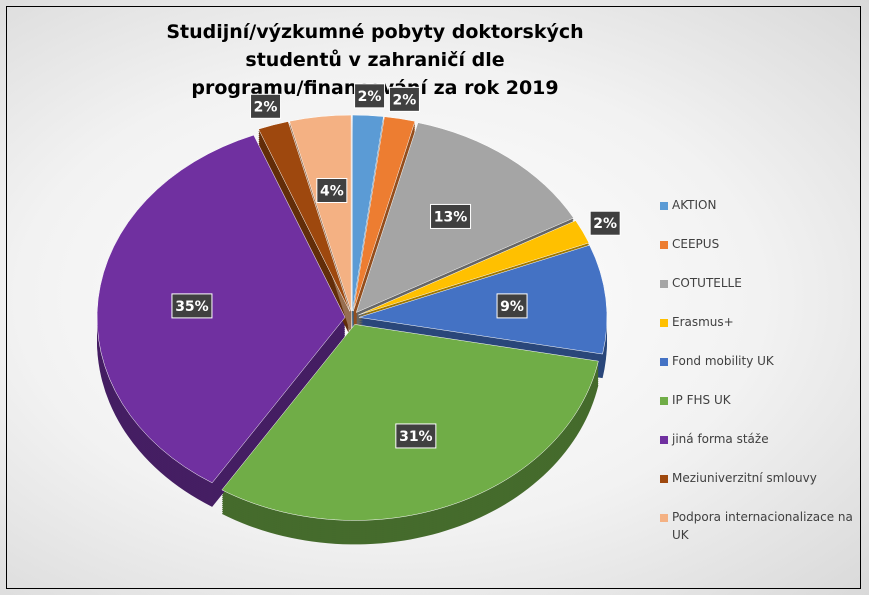 The image size is (869, 595). Describe the element at coordinates (762, 287) in the screenshot. I see `legend-item: COTUTELLE` at that location.